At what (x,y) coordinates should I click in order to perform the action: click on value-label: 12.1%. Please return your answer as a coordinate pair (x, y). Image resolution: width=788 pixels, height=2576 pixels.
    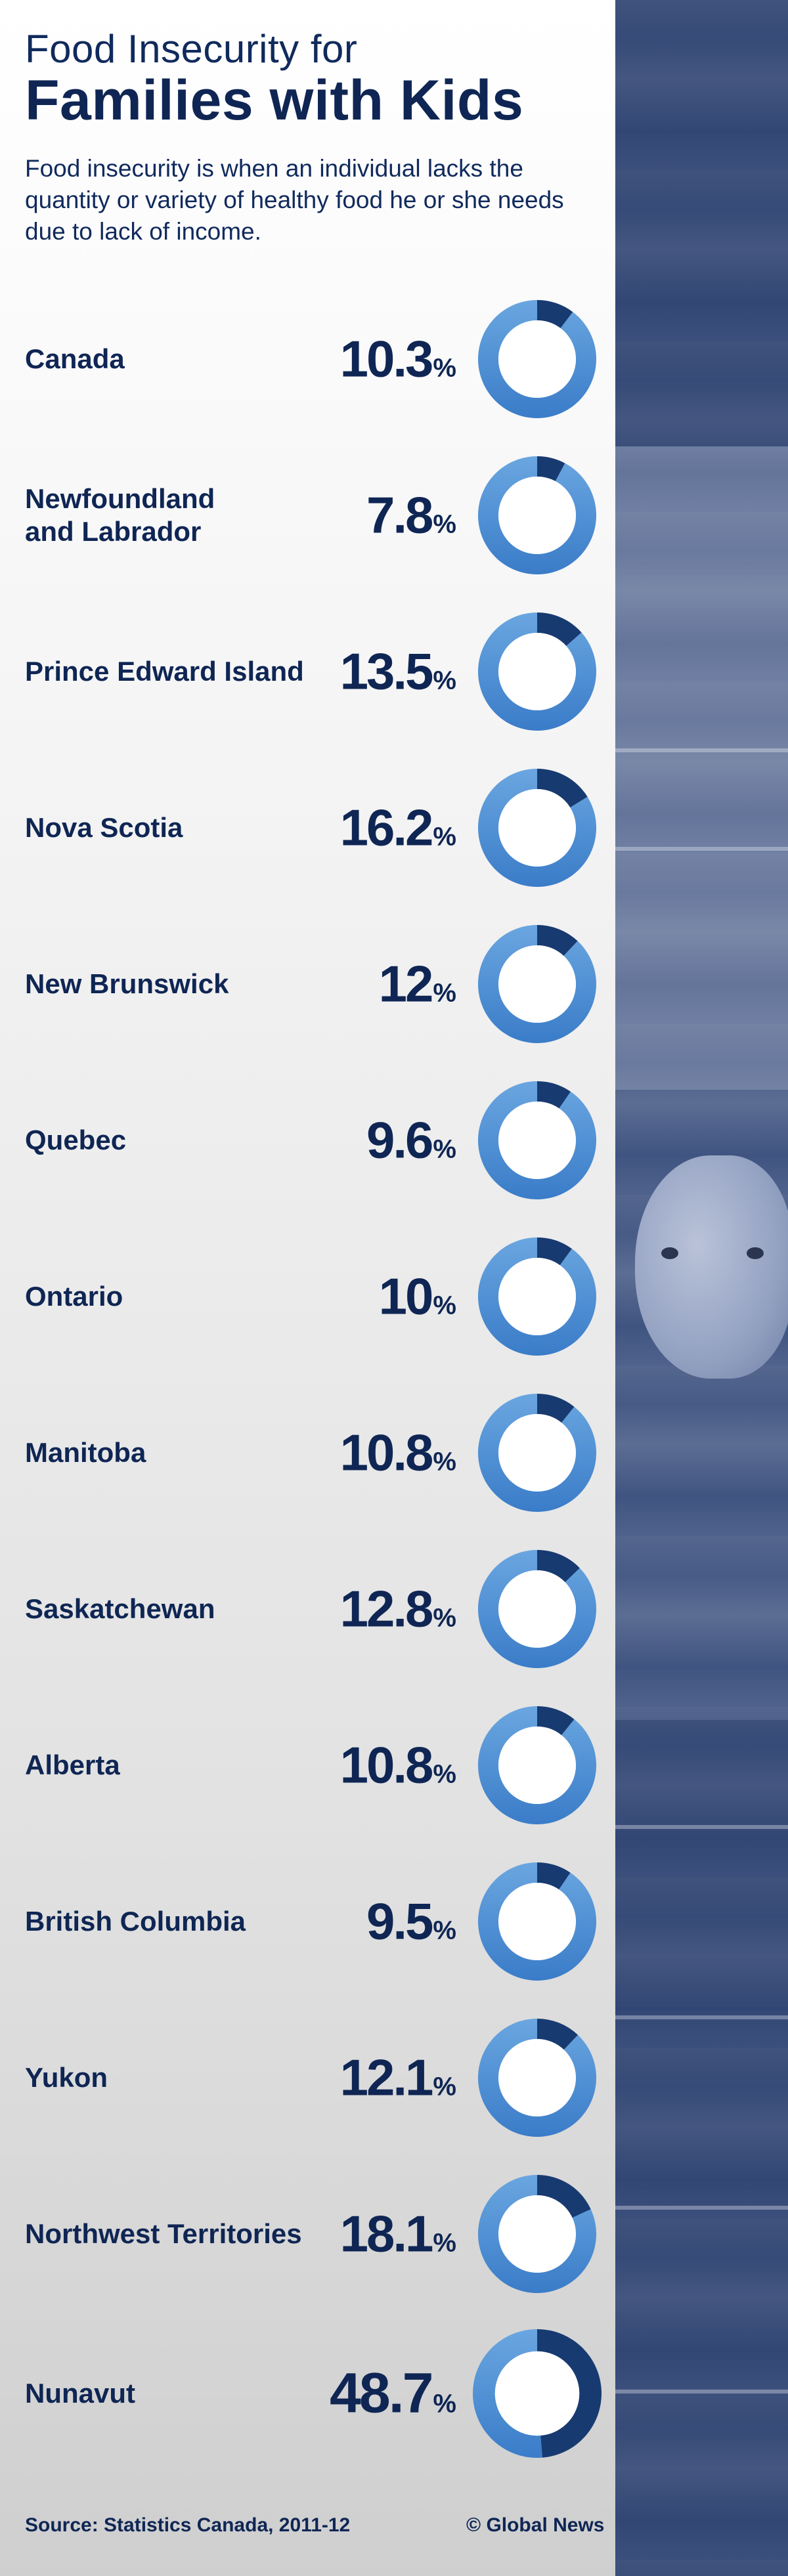
    Looking at the image, I should click on (398, 2078).